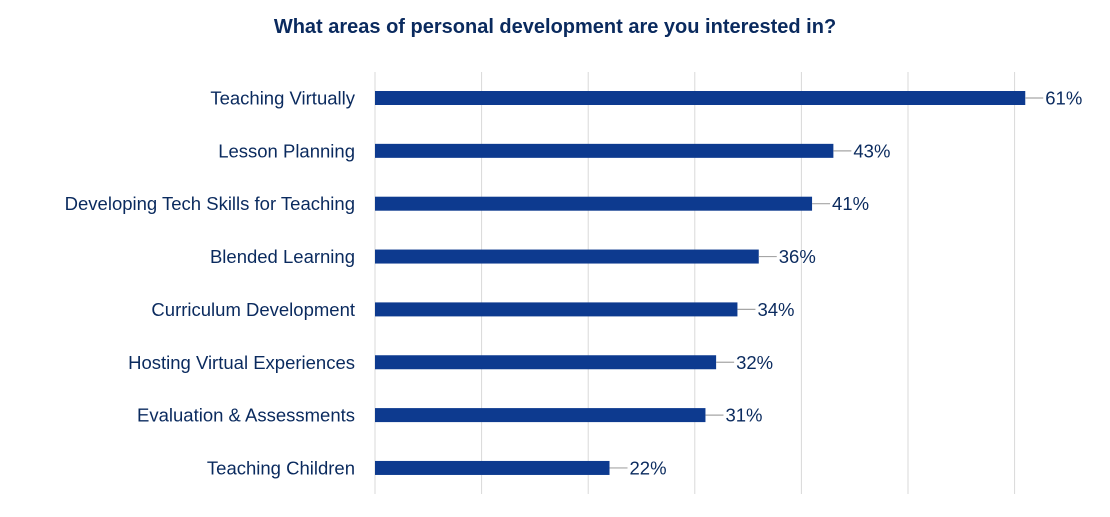  What do you see at coordinates (754, 362) in the screenshot?
I see `data-label: 32%` at bounding box center [754, 362].